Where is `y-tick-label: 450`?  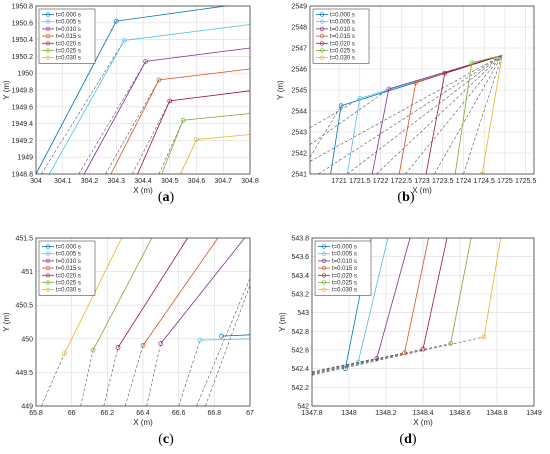 y-tick-label: 450 is located at coordinates (27, 339).